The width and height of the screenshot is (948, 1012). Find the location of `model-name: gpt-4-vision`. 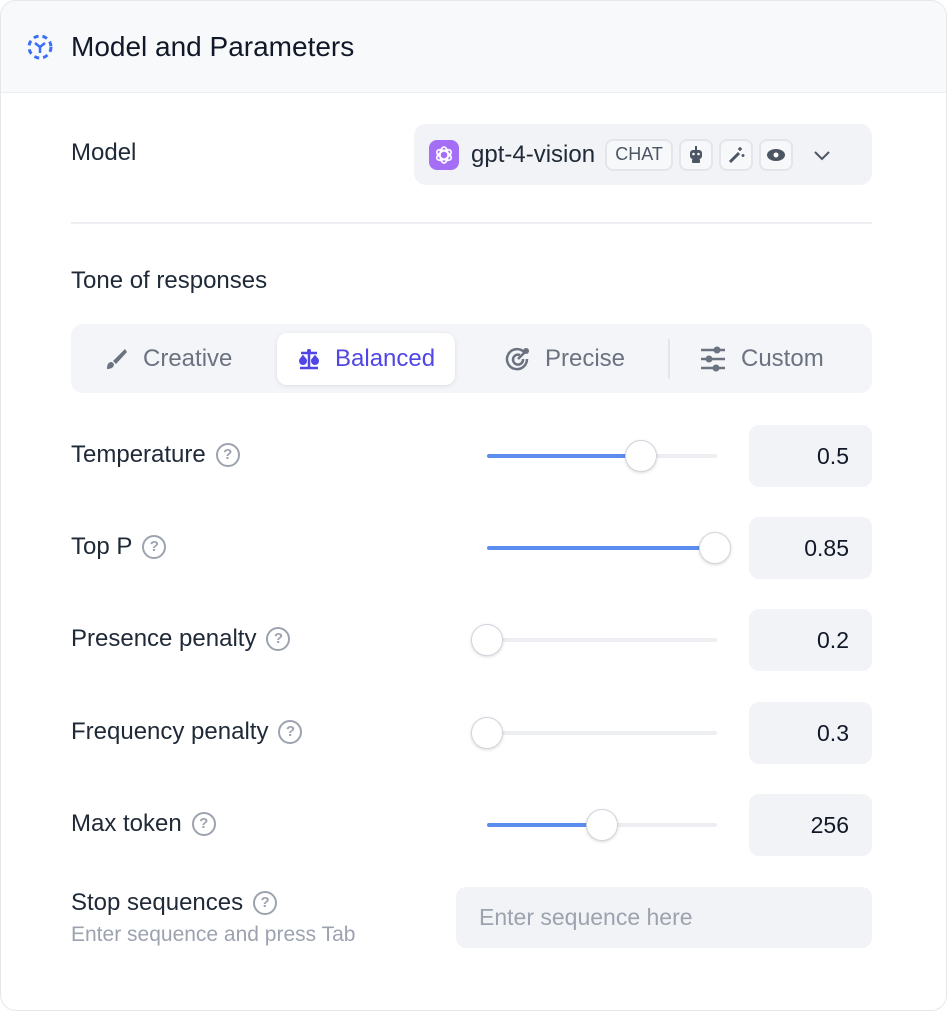

model-name: gpt-4-vision is located at coordinates (533, 154).